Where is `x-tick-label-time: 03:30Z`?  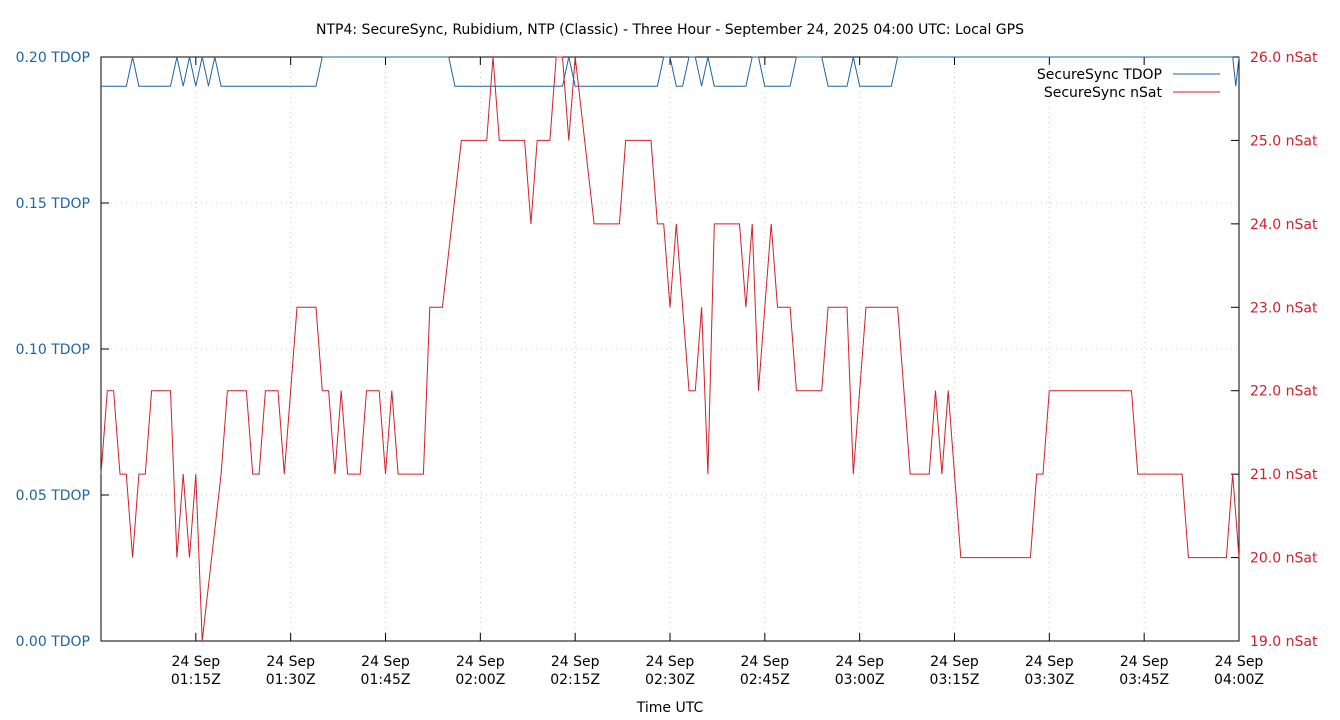
x-tick-label-time: 03:30Z is located at coordinates (1049, 680).